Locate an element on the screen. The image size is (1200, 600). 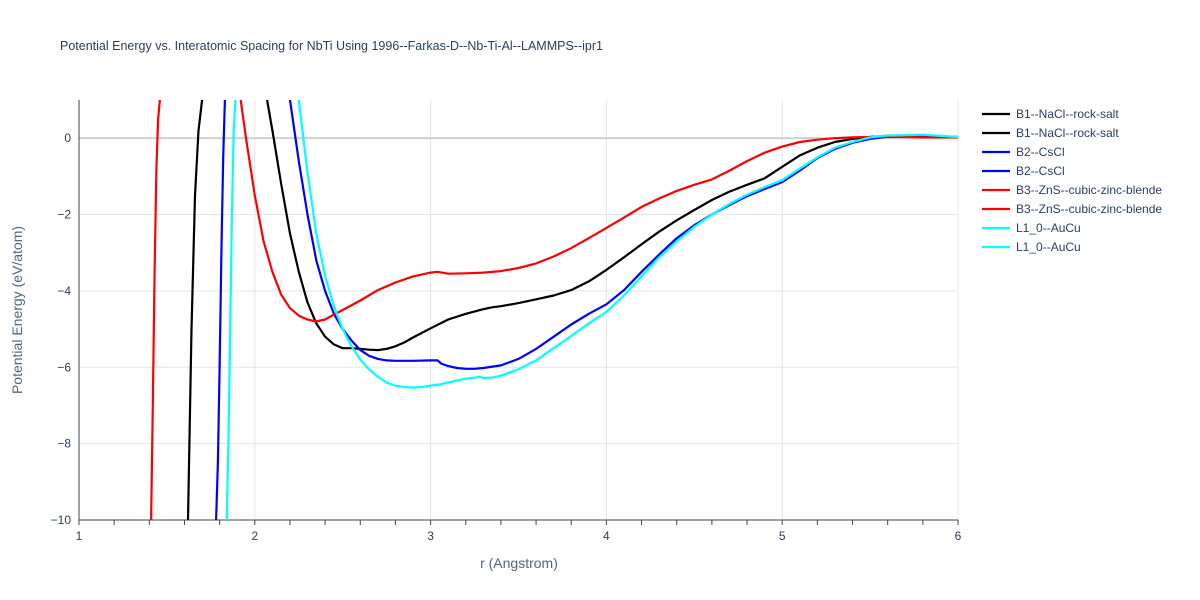
y-tick-label: −10 is located at coordinates (61, 520).